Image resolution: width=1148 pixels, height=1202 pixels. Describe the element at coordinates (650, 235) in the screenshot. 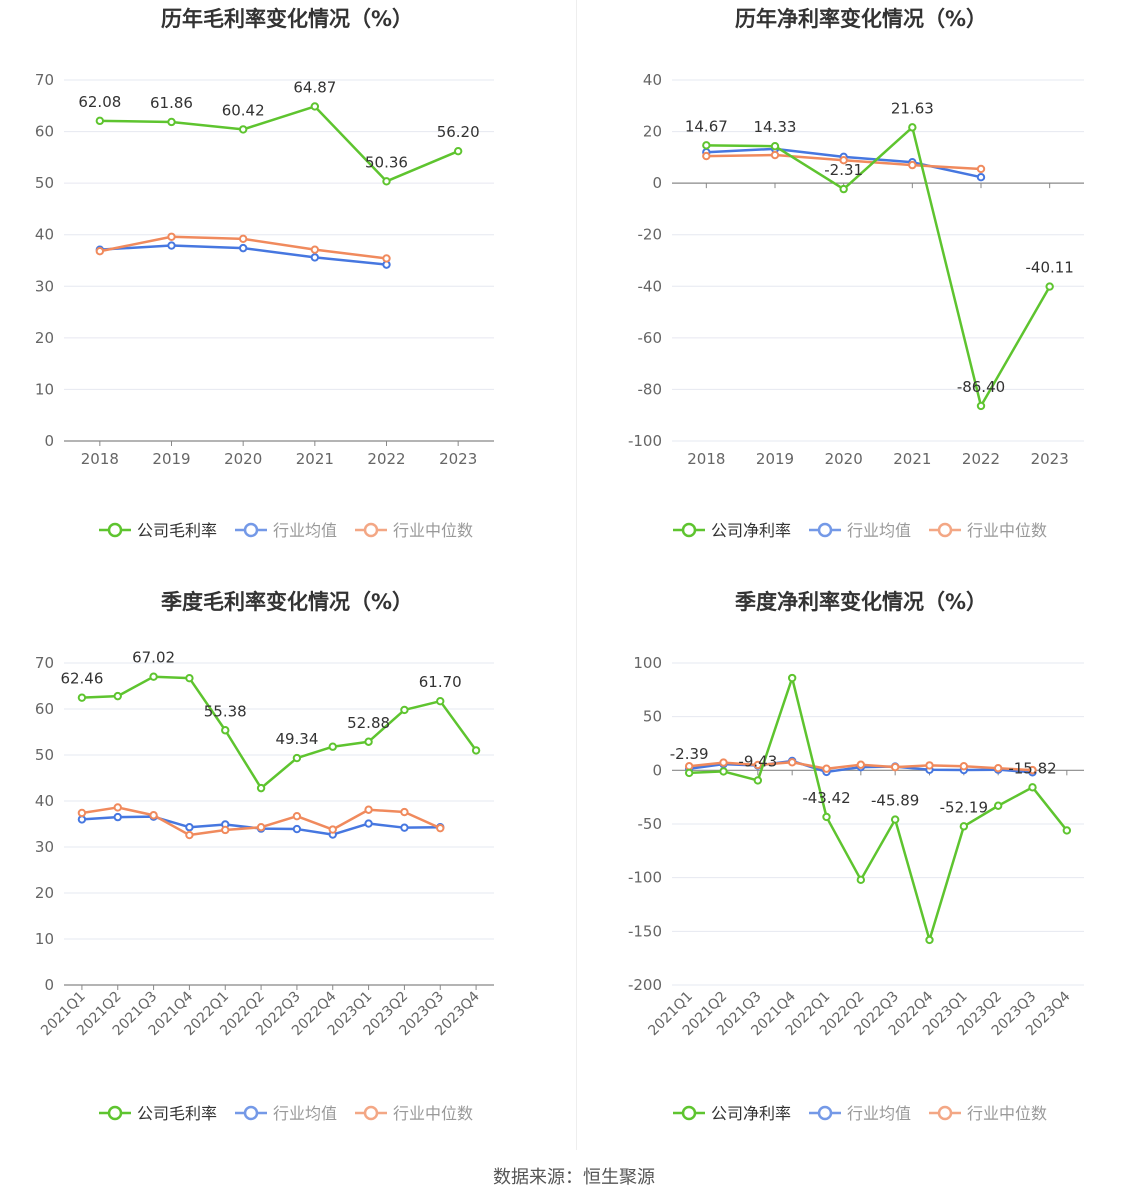

I see `y-tick-label: -20` at that location.